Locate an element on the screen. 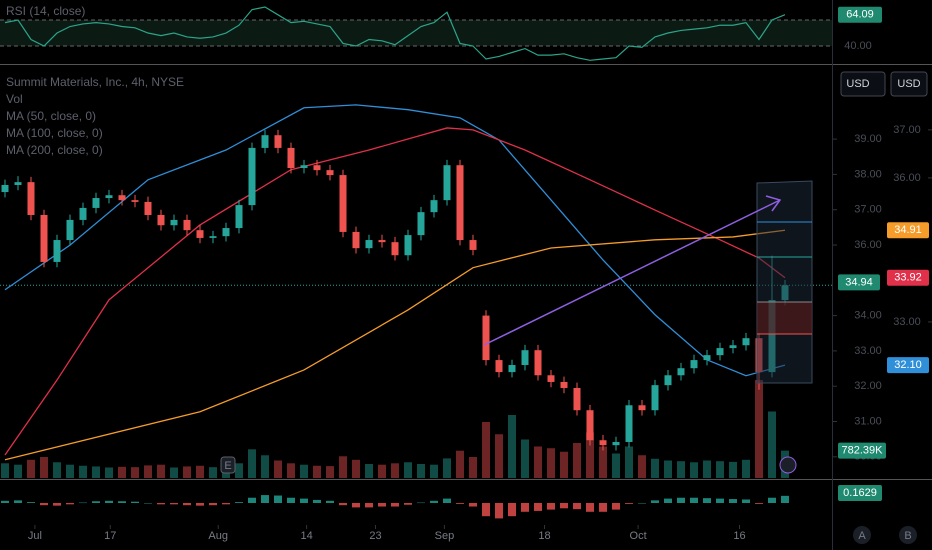  rsi-tag is located at coordinates (860, 14).